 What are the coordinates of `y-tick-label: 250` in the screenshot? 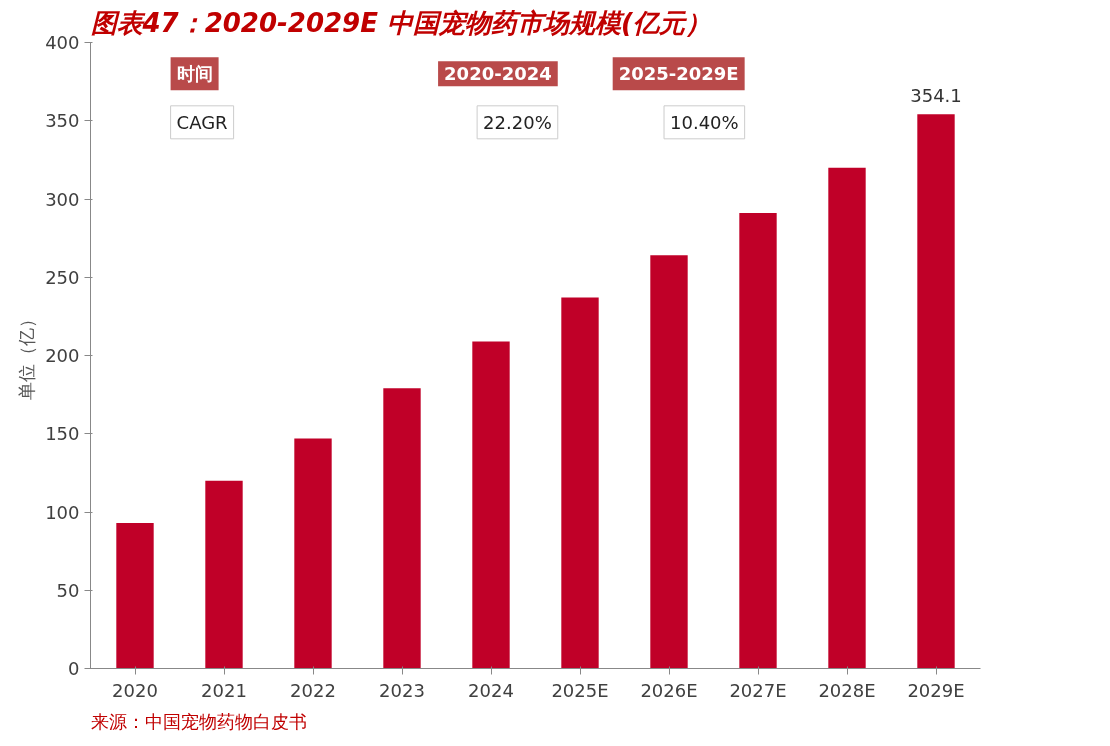 It's located at (62, 277).